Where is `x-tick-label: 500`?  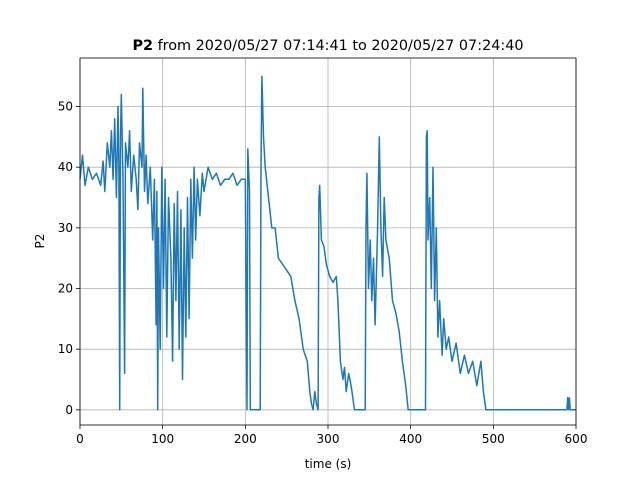
x-tick-label: 500 is located at coordinates (493, 439).